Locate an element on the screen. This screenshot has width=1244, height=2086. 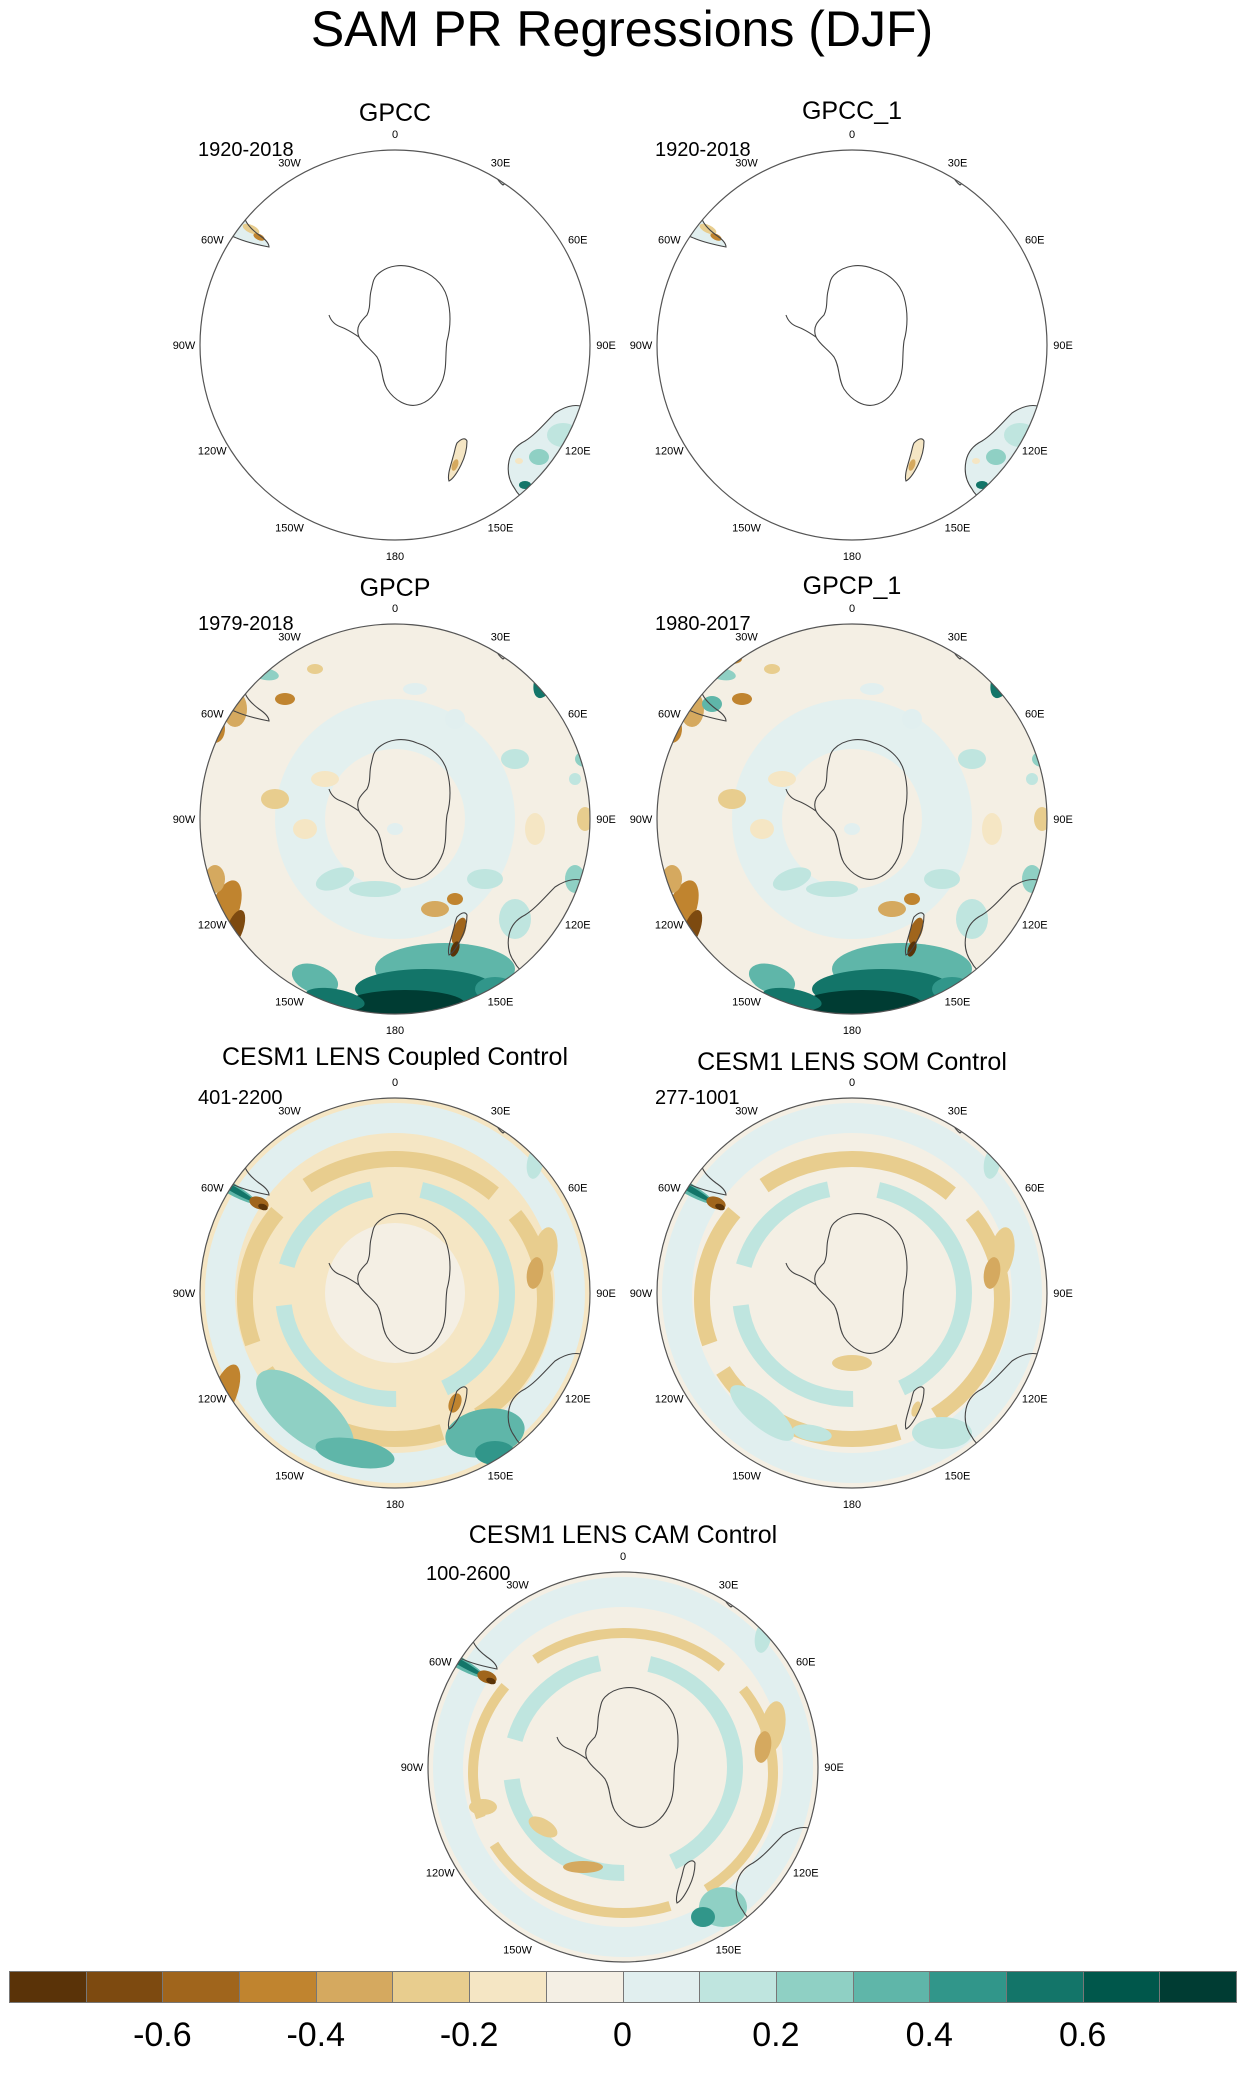
panel-period-gpcc-1: 1920-2018 is located at coordinates (703, 150).